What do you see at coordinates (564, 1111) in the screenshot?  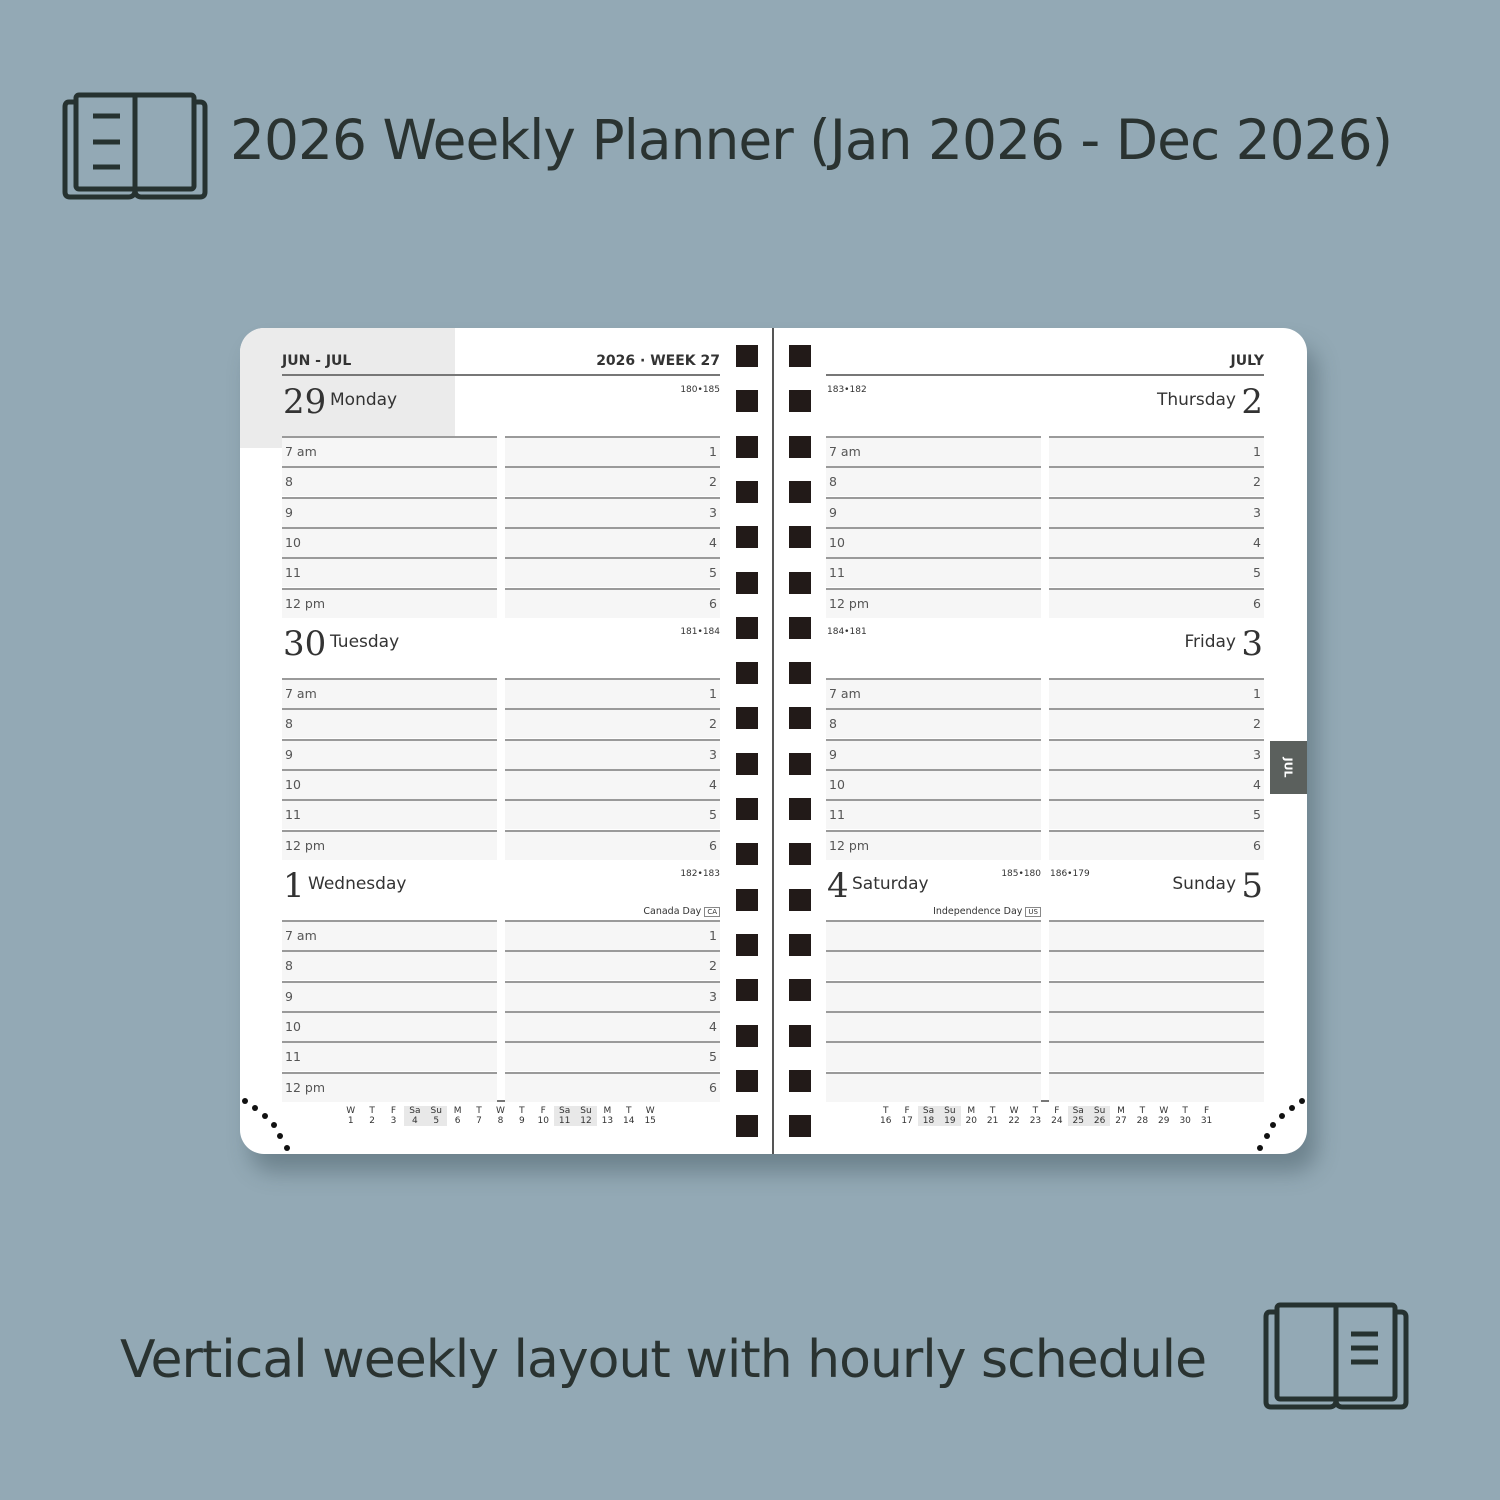 I see `weekday: Sa` at bounding box center [564, 1111].